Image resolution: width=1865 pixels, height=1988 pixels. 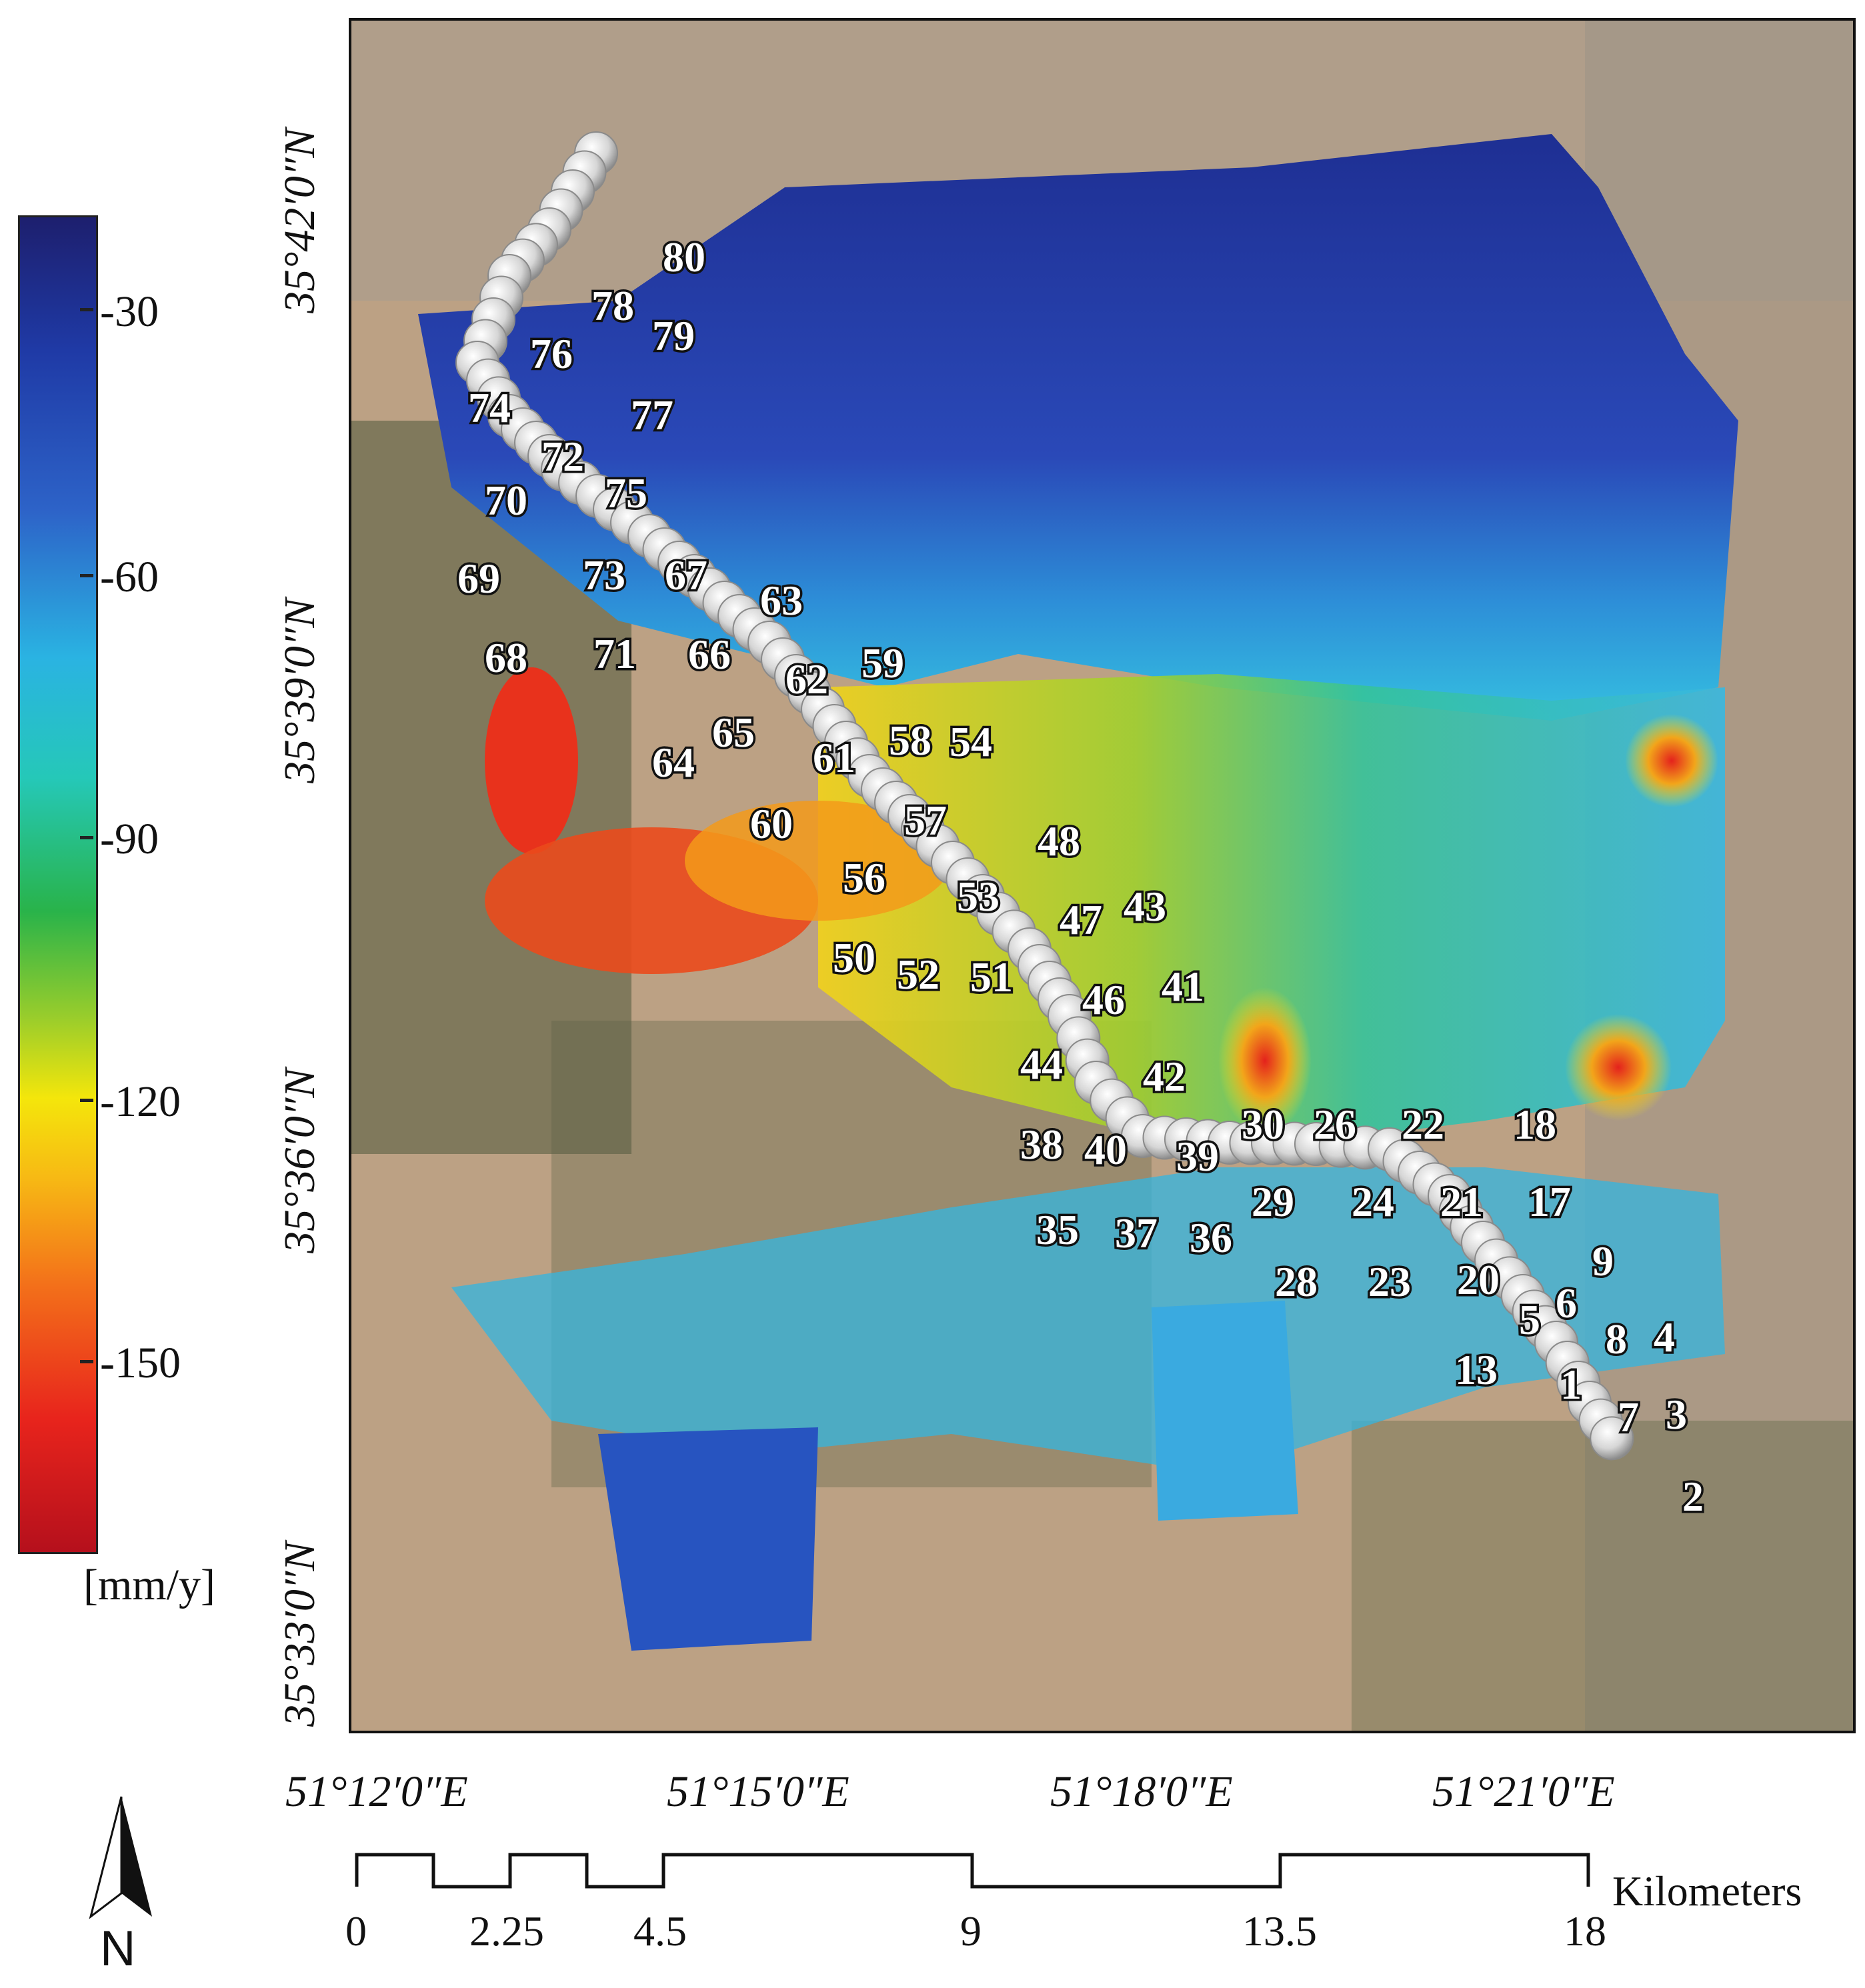 I want to click on insar-south-zone, so click(x=1088, y=1320).